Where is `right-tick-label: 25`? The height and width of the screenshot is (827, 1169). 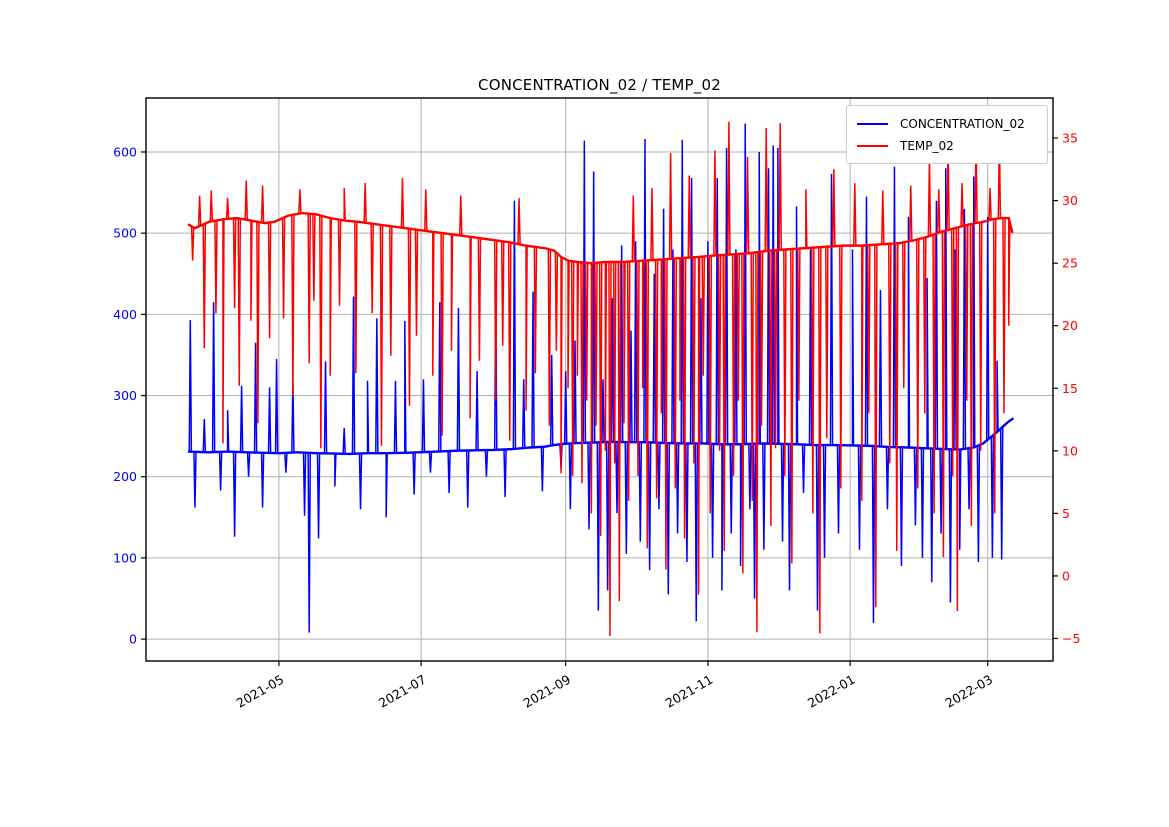 right-tick-label: 25 is located at coordinates (1070, 263).